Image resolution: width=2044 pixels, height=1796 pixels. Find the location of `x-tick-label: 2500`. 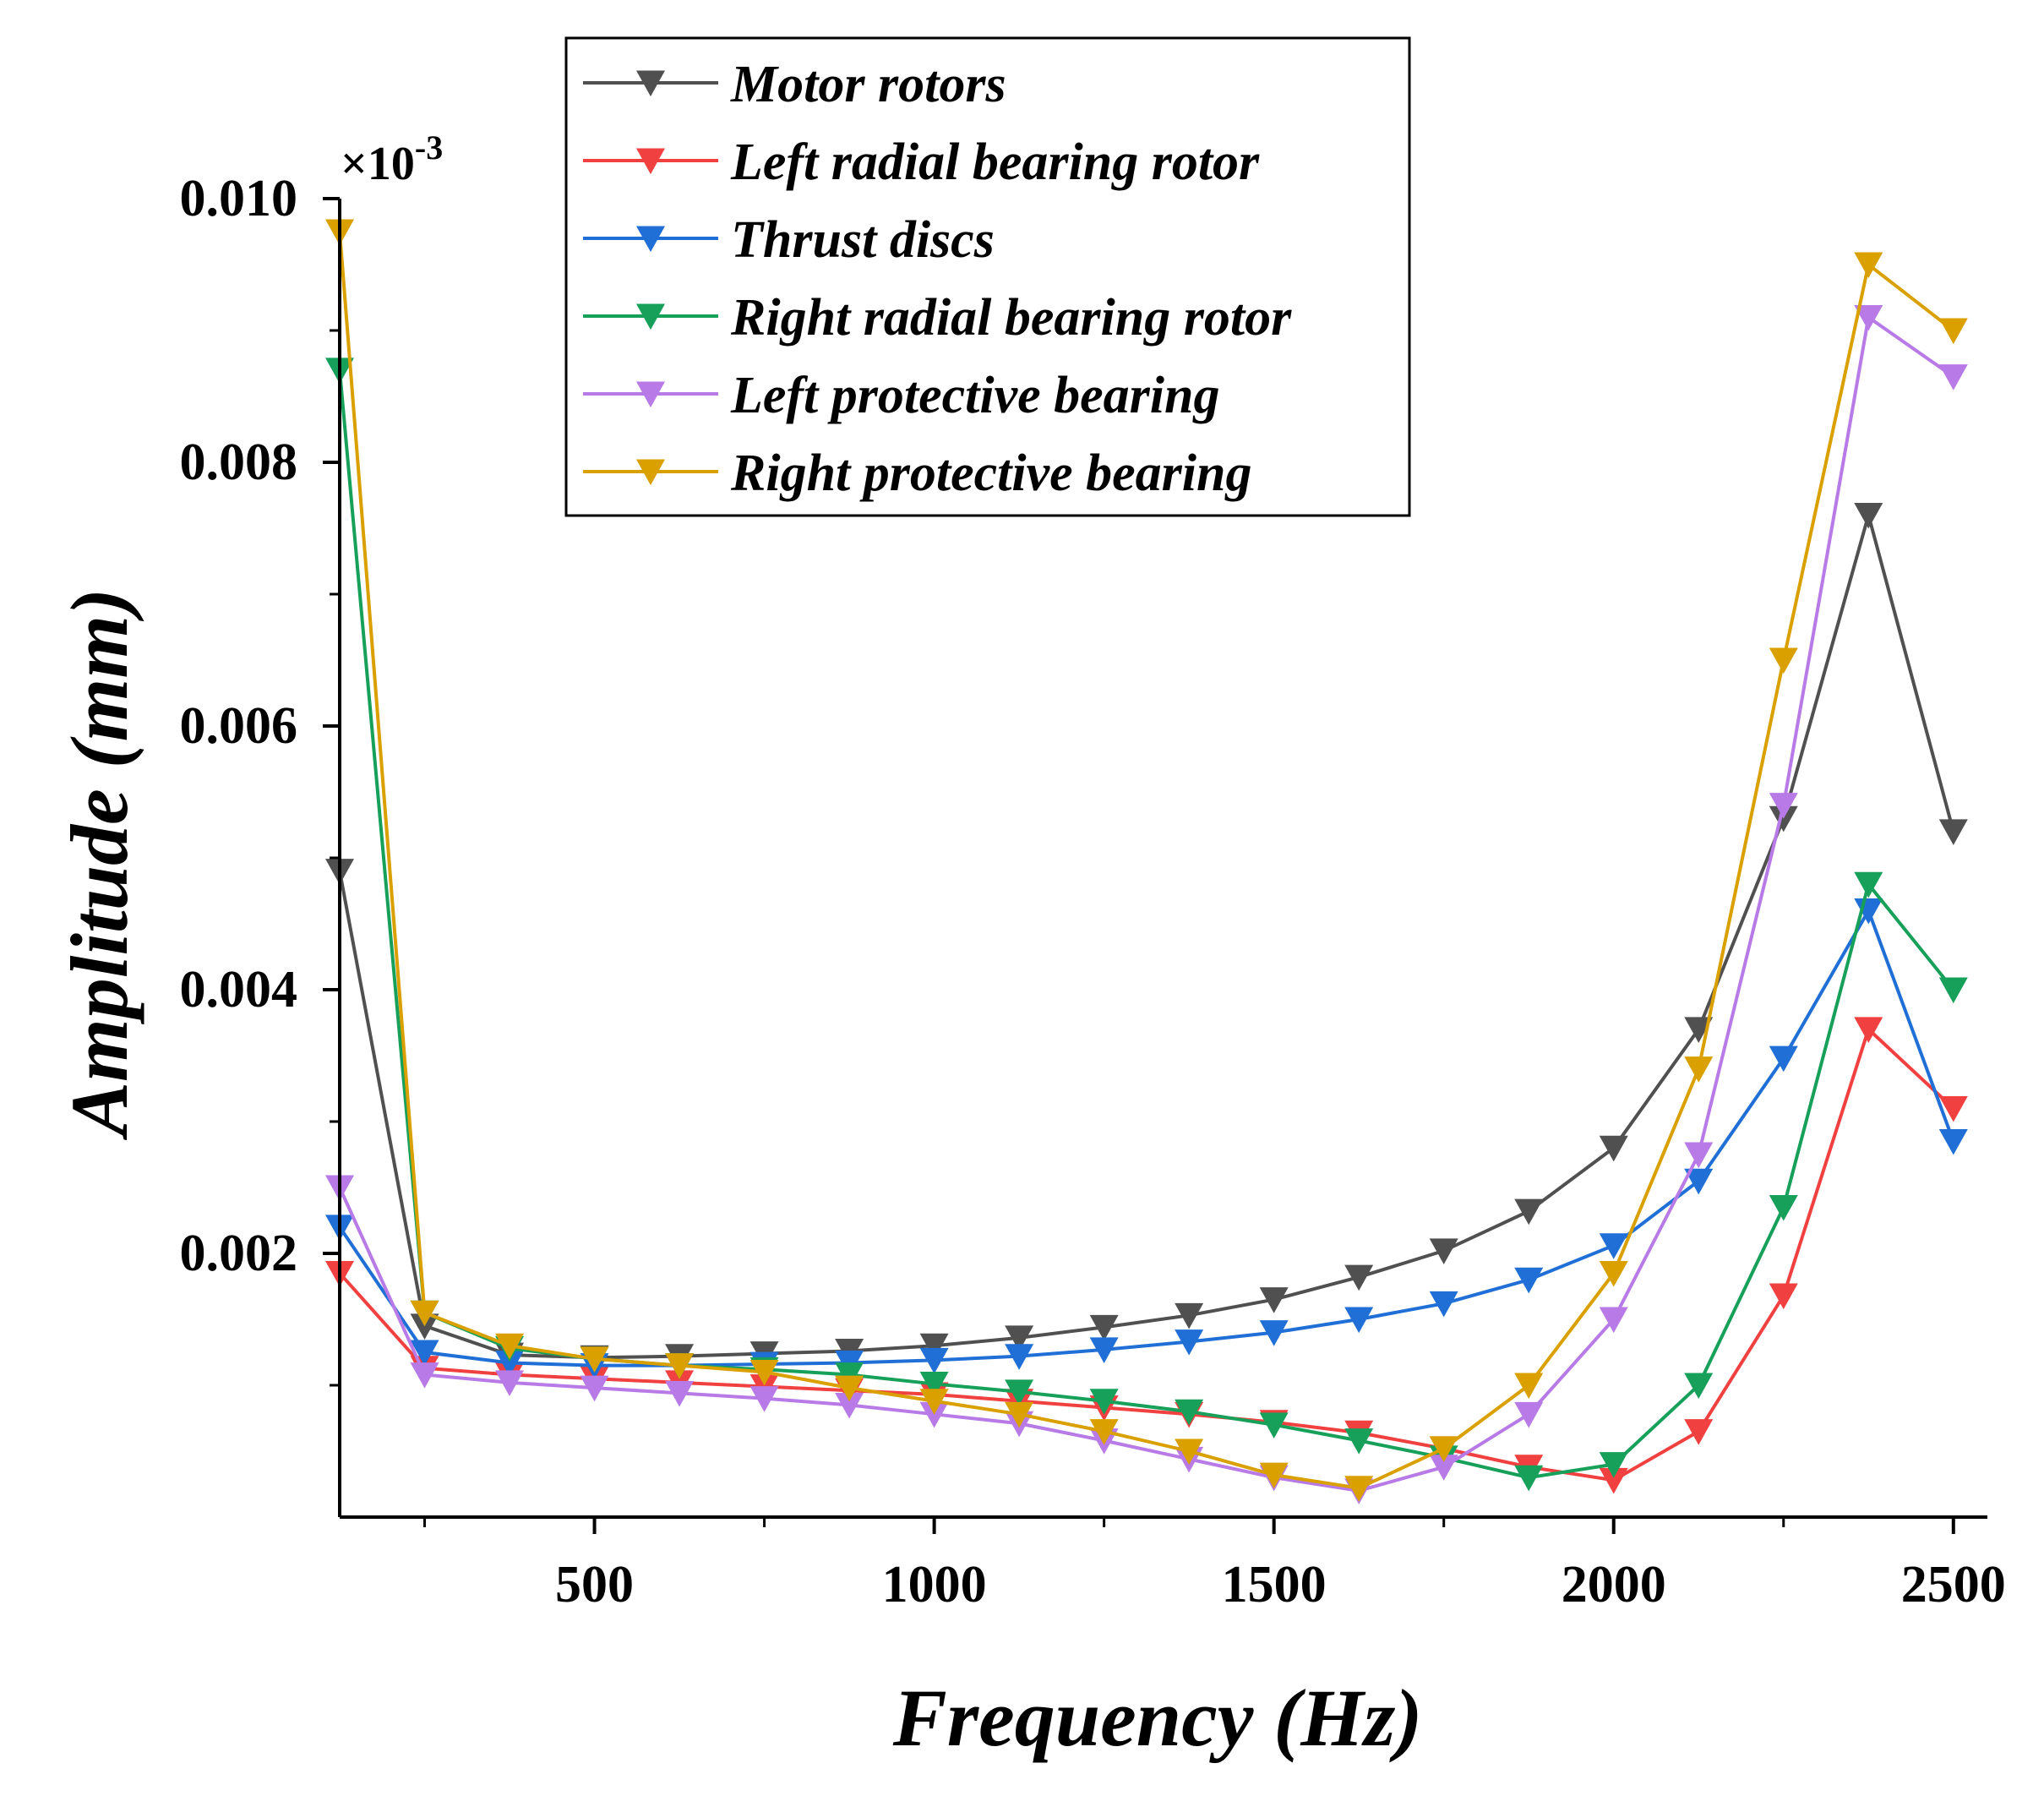

x-tick-label: 2500 is located at coordinates (1953, 1585).